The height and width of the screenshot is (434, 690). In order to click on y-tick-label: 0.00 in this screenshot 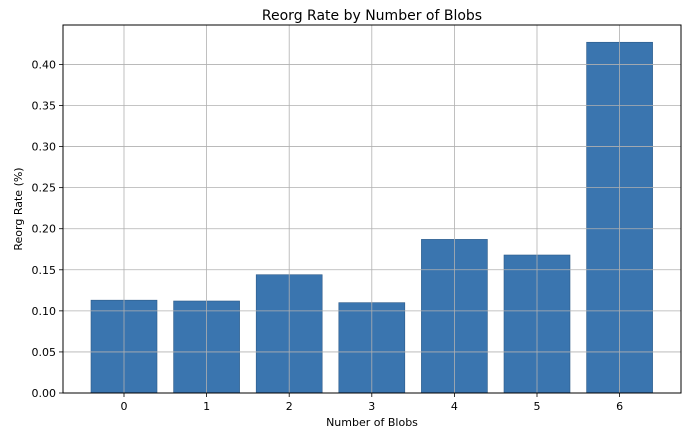, I will do `click(44, 393)`.